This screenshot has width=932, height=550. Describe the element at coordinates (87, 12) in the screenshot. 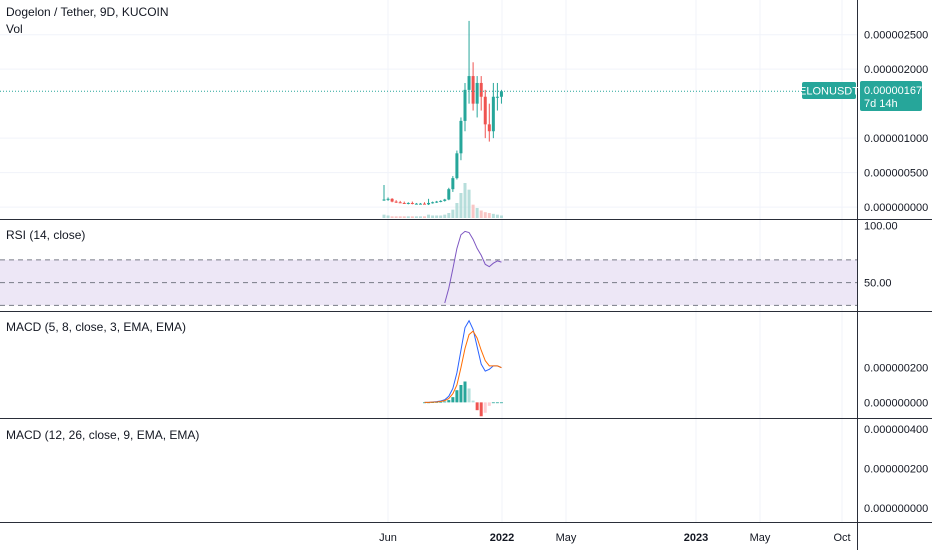

I see `symbol-title: Dogelon / Tether, 9D, KUCOIN` at that location.